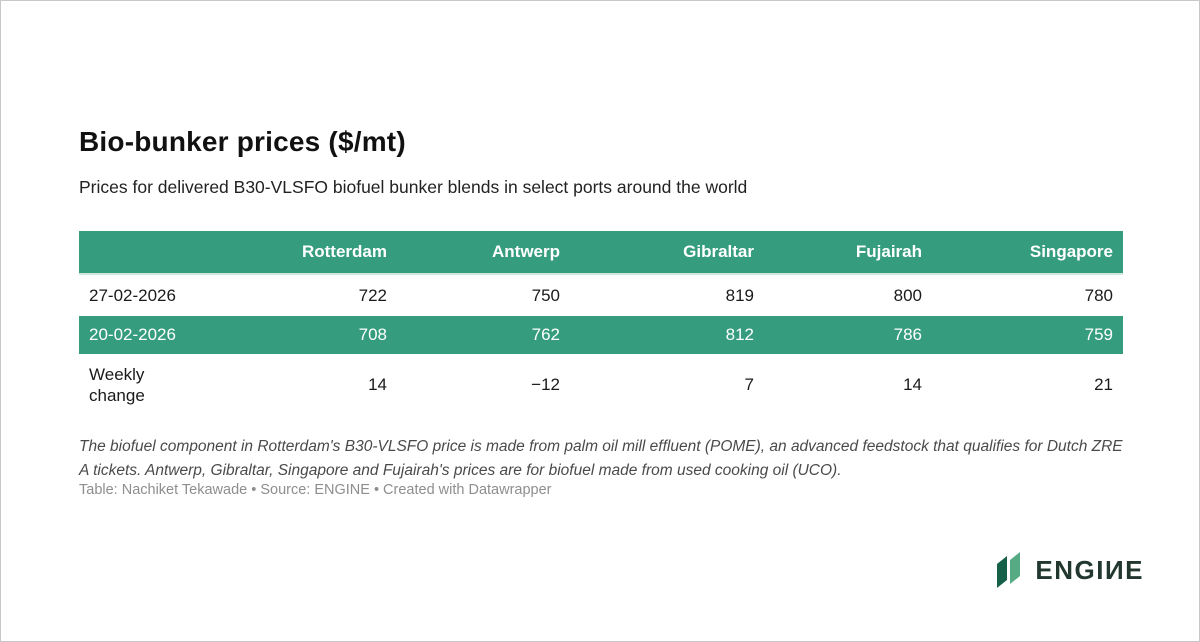 Image resolution: width=1200 pixels, height=642 pixels. I want to click on table-row: Weekly change 14 −12 7 14 21, so click(601, 385).